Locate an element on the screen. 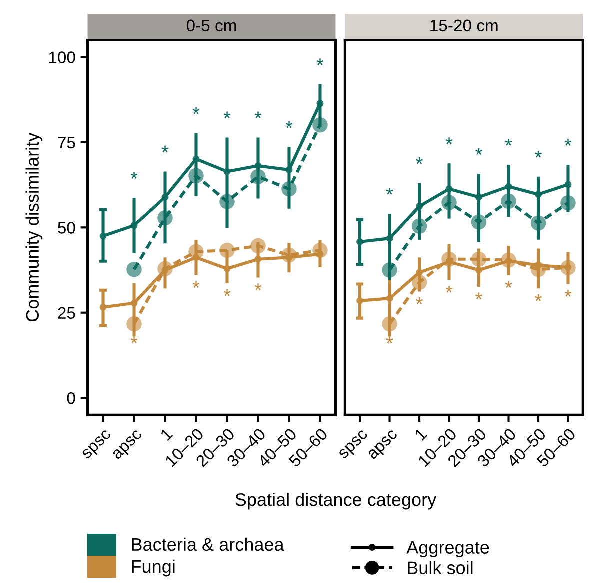  legend-label: Bacteria & archaea is located at coordinates (208, 545).